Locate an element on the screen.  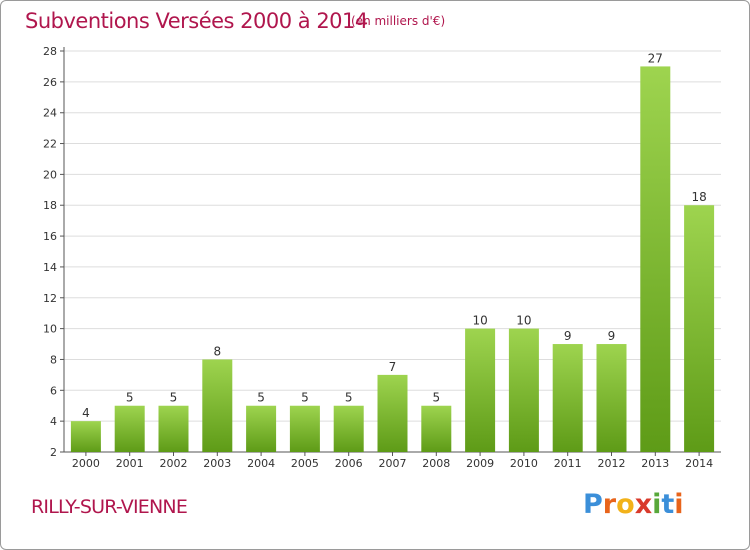
logo-letter: r is located at coordinates (609, 504).